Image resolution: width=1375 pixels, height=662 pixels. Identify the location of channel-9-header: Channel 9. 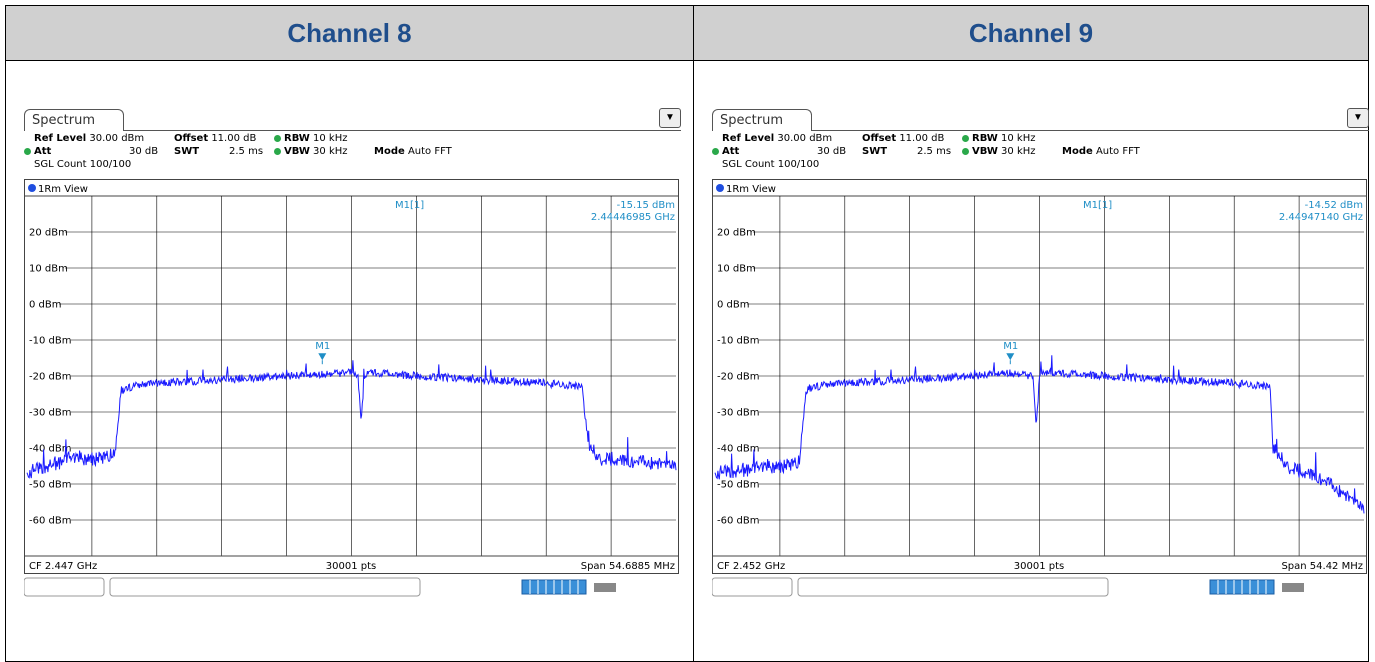
(1031, 33).